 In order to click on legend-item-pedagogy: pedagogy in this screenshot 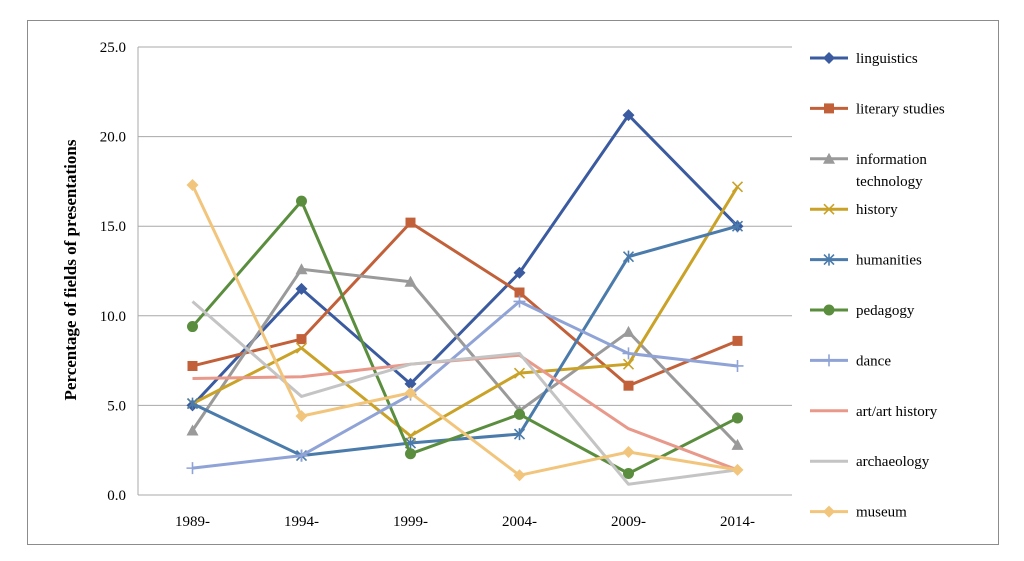, I will do `click(862, 311)`.